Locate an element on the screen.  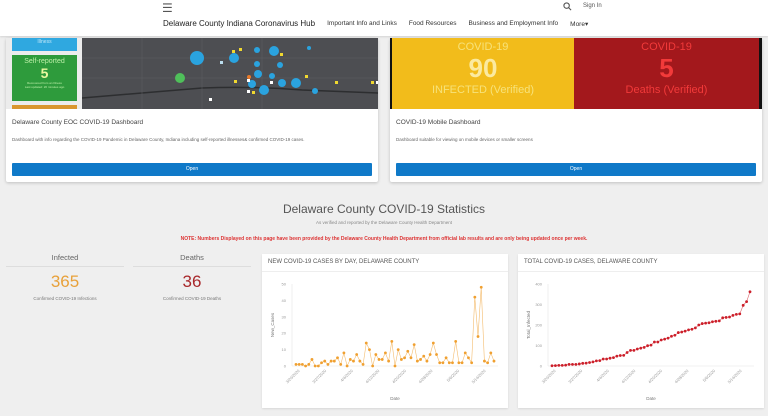
hamburger-menu-icon: ☰ is located at coordinates (167, 8).